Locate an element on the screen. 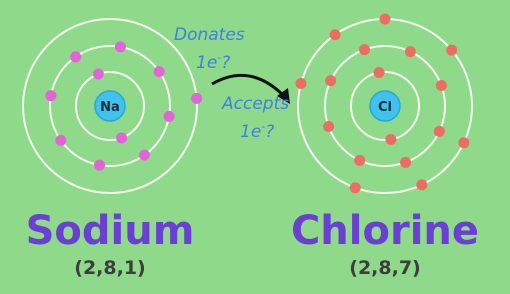 The height and width of the screenshot is (294, 510). donates-amount: 1e-? is located at coordinates (213, 62).